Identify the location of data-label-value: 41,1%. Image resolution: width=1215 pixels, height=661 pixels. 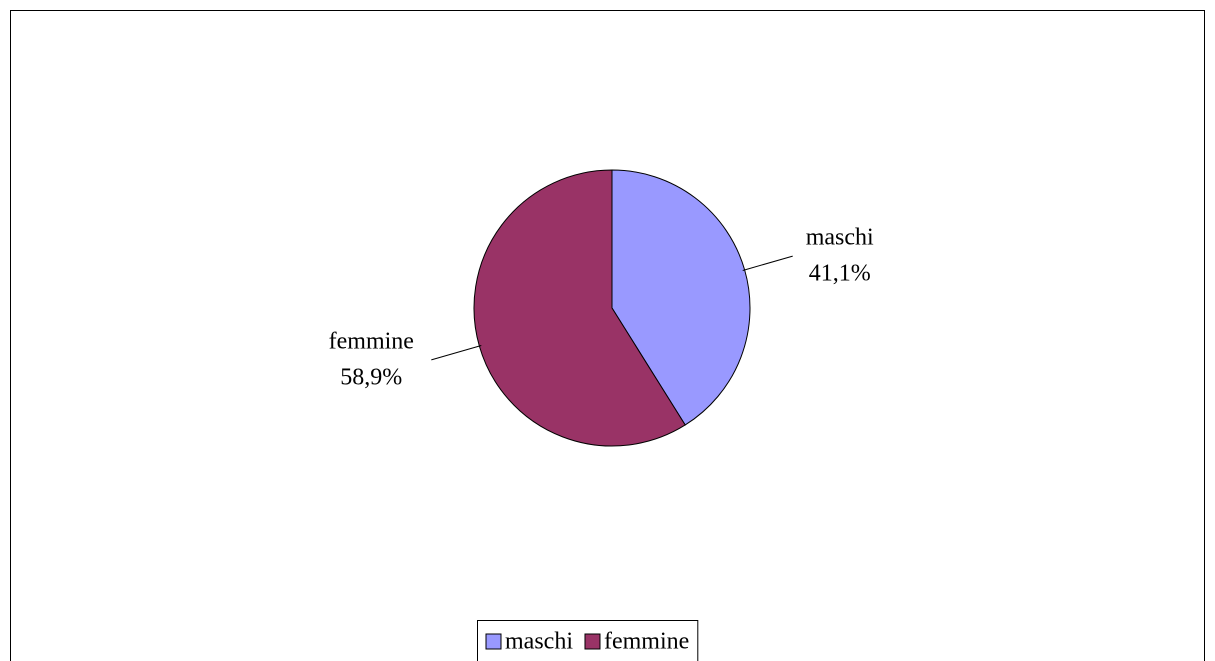
(840, 274).